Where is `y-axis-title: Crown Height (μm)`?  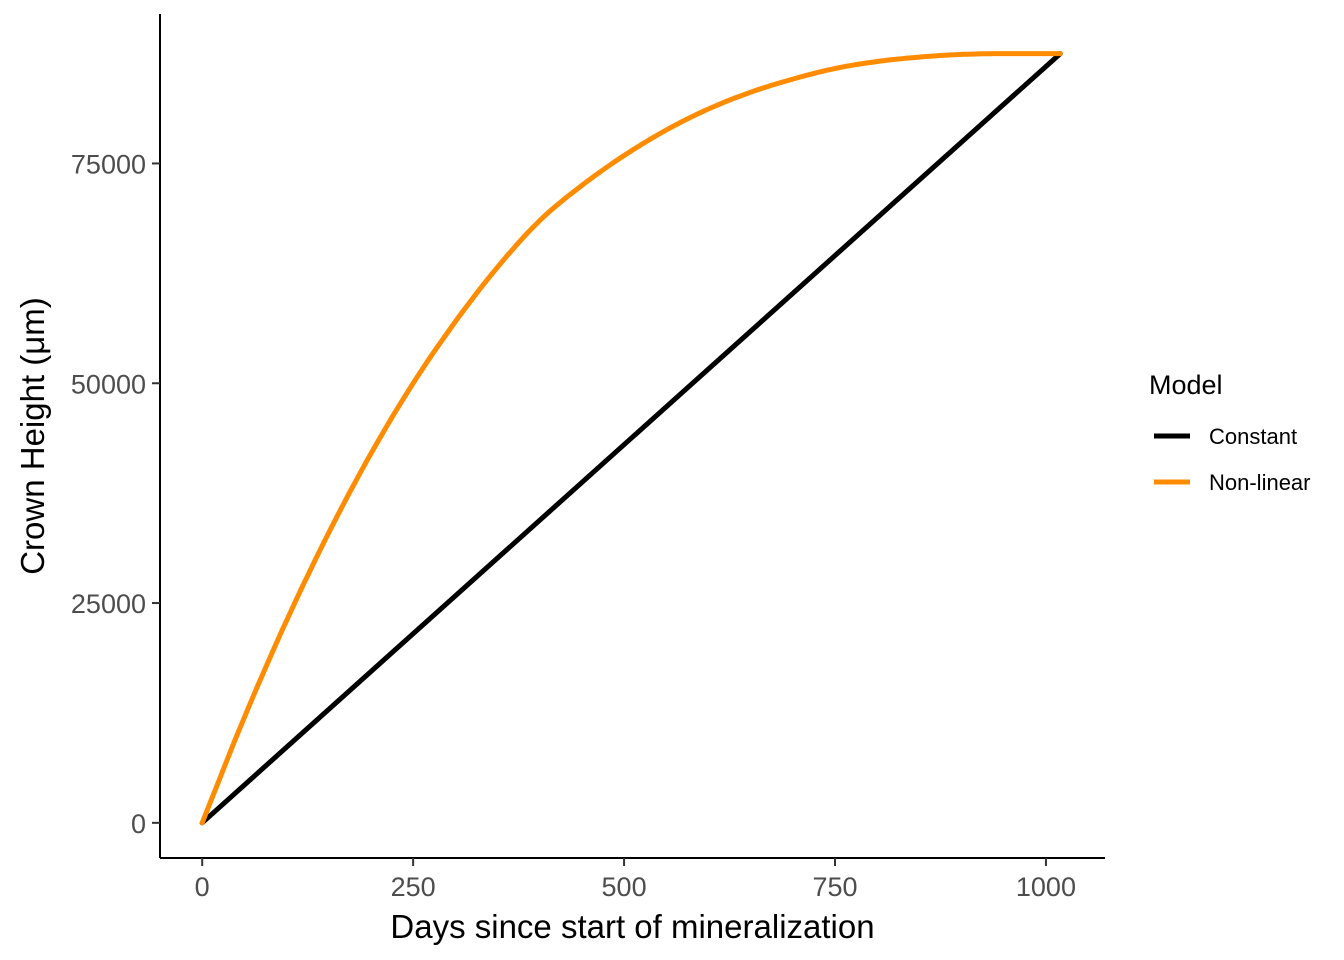 y-axis-title: Crown Height (μm) is located at coordinates (32, 436).